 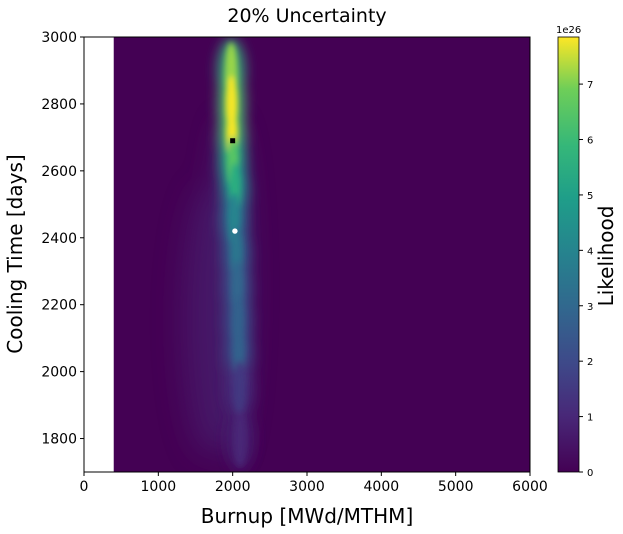 What do you see at coordinates (234, 186) in the screenshot?
I see `markers` at bounding box center [234, 186].